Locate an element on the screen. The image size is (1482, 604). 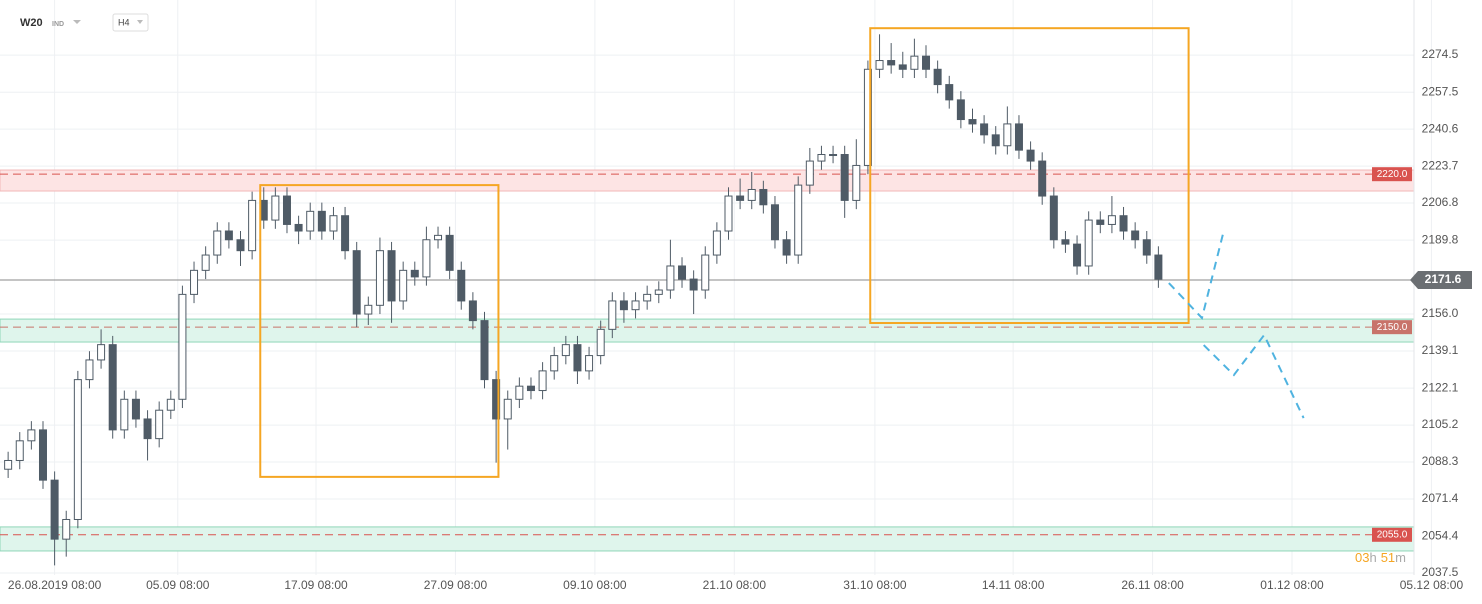
x-tick-label: 14.11 08:00 is located at coordinates (1013, 585).